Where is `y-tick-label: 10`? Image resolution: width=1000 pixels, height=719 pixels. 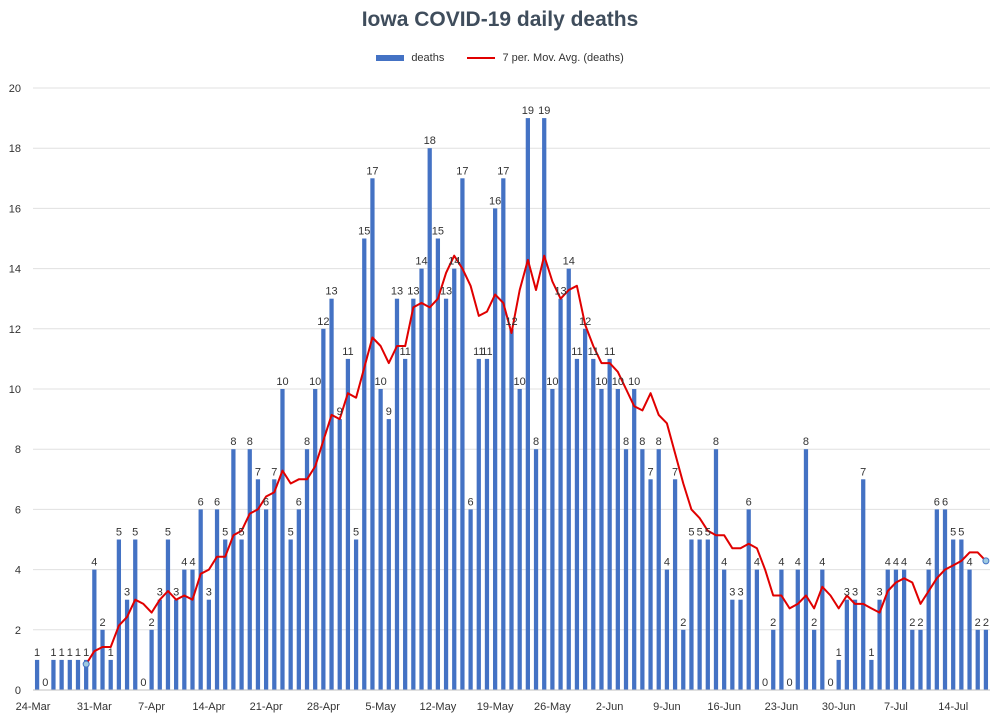
y-tick-label: 10 is located at coordinates (15, 390).